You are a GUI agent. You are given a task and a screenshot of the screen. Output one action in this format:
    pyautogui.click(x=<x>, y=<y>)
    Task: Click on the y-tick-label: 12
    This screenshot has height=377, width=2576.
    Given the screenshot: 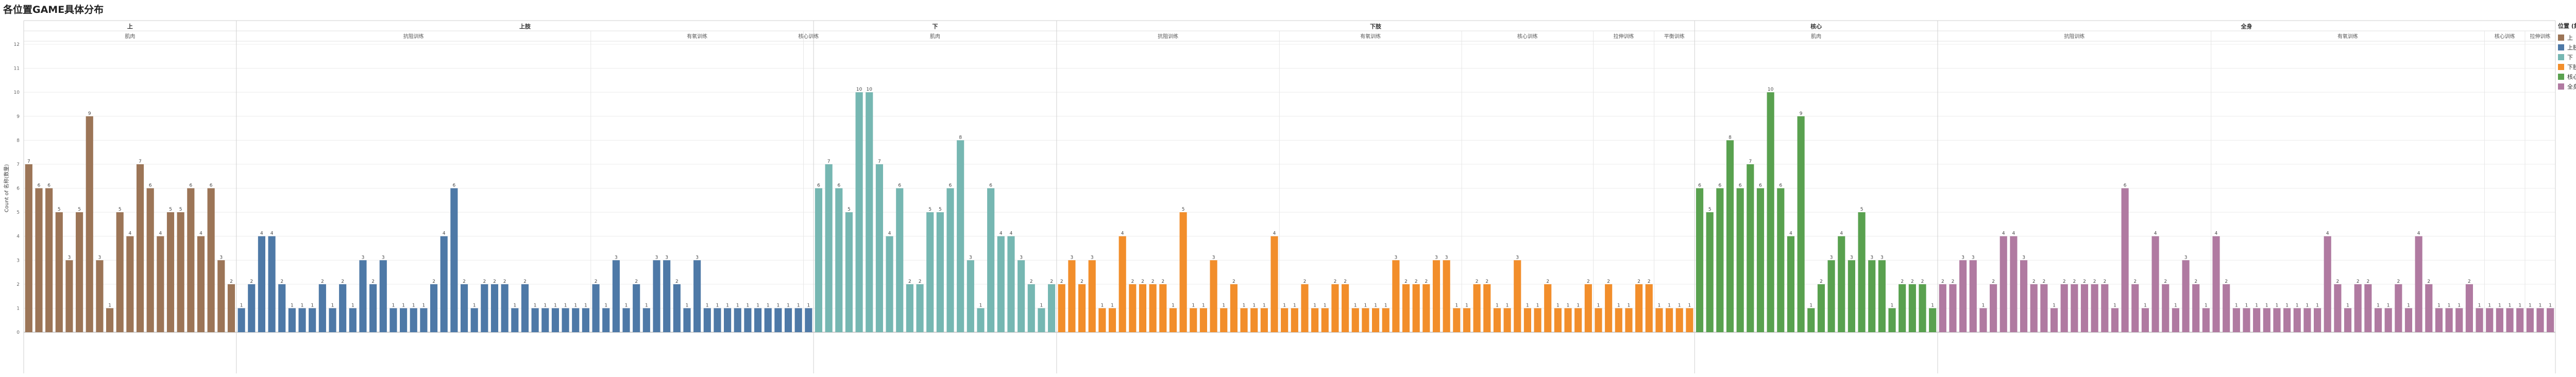 What is the action you would take?
    pyautogui.click(x=17, y=44)
    